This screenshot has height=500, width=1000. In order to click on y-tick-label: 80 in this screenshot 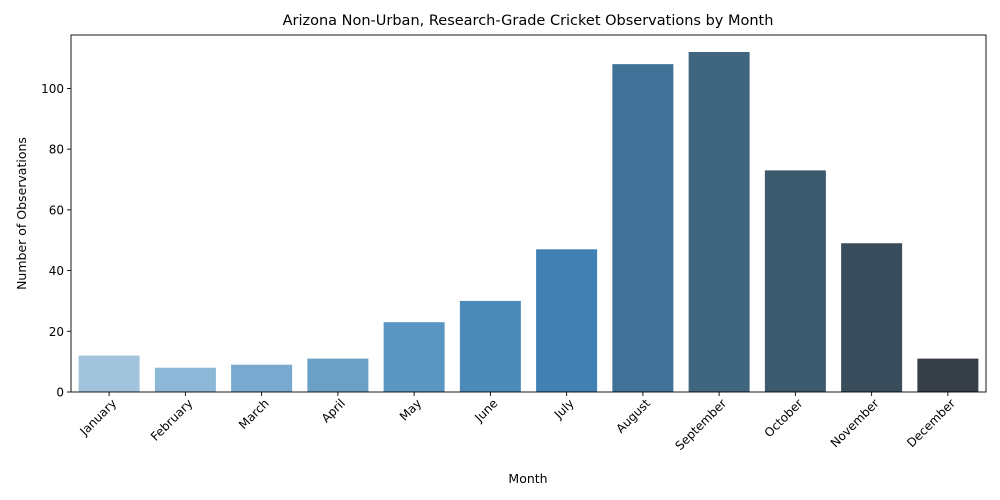, I will do `click(56, 150)`.